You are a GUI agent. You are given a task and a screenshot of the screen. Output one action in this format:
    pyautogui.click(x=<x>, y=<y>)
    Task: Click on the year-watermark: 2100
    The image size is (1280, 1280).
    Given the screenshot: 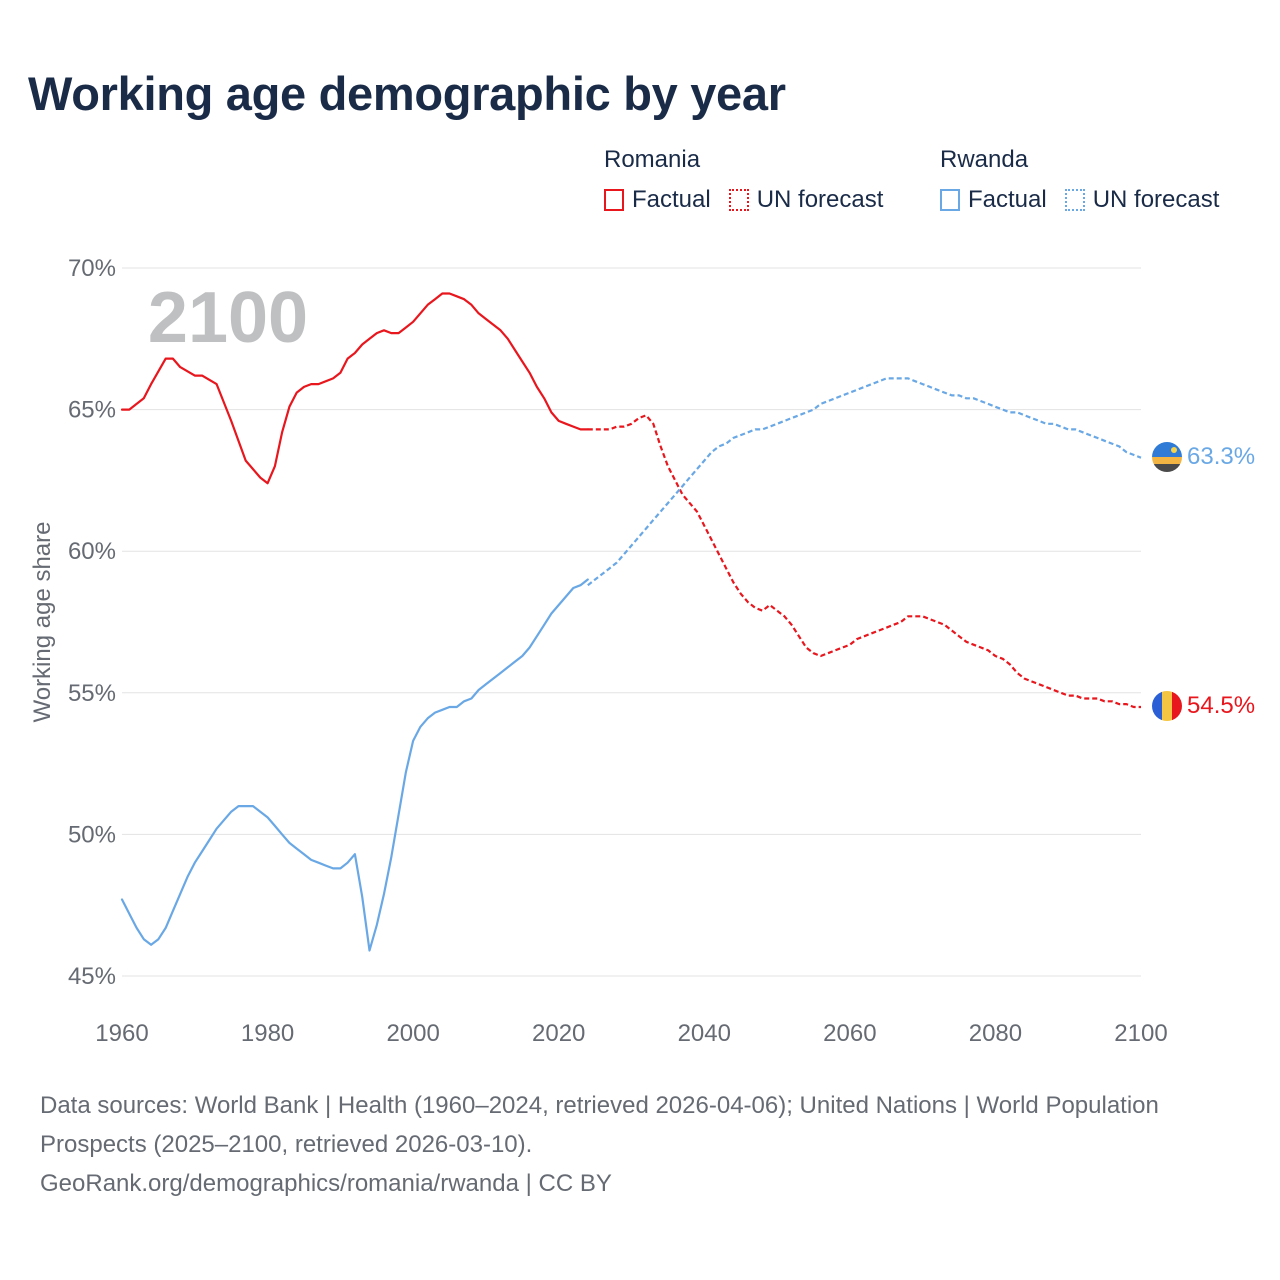 What is the action you would take?
    pyautogui.click(x=228, y=318)
    